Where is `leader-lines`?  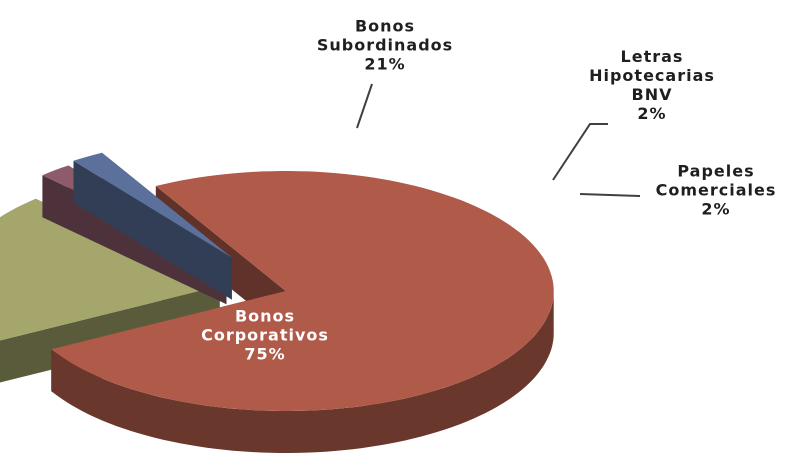
leader-lines is located at coordinates (498, 140).